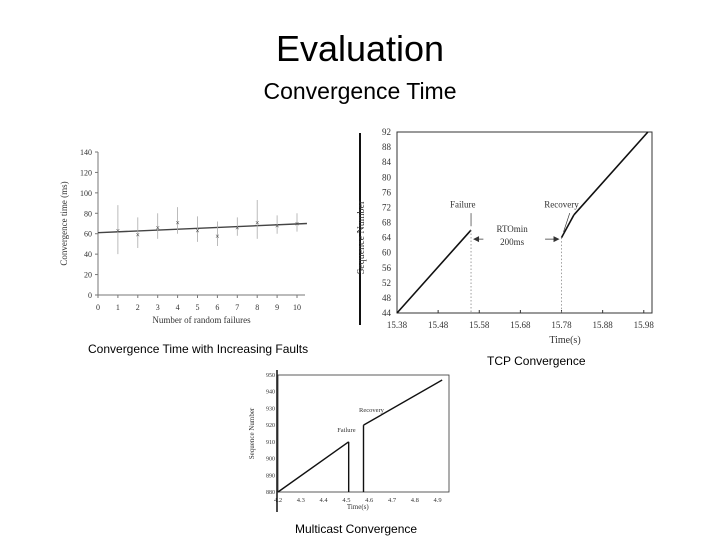  Describe the element at coordinates (386, 283) in the screenshot. I see `y-tick-label: 52` at that location.